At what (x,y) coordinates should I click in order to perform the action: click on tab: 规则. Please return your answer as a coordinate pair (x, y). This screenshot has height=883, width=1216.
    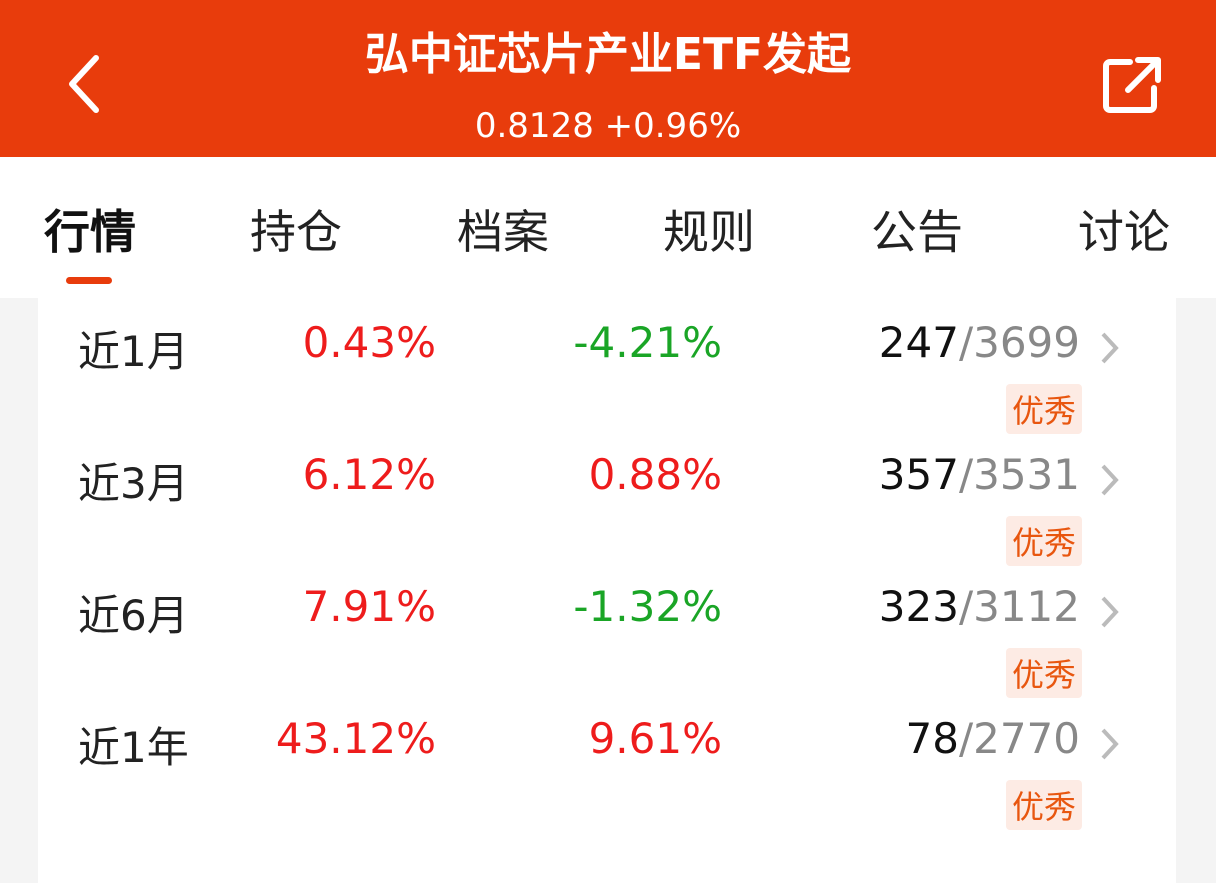
    Looking at the image, I should click on (709, 232).